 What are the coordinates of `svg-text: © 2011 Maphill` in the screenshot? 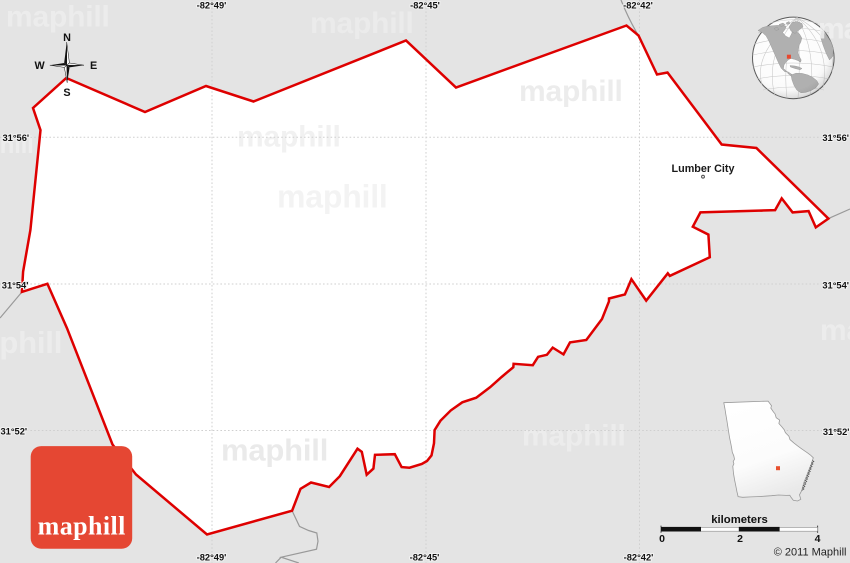 It's located at (810, 552).